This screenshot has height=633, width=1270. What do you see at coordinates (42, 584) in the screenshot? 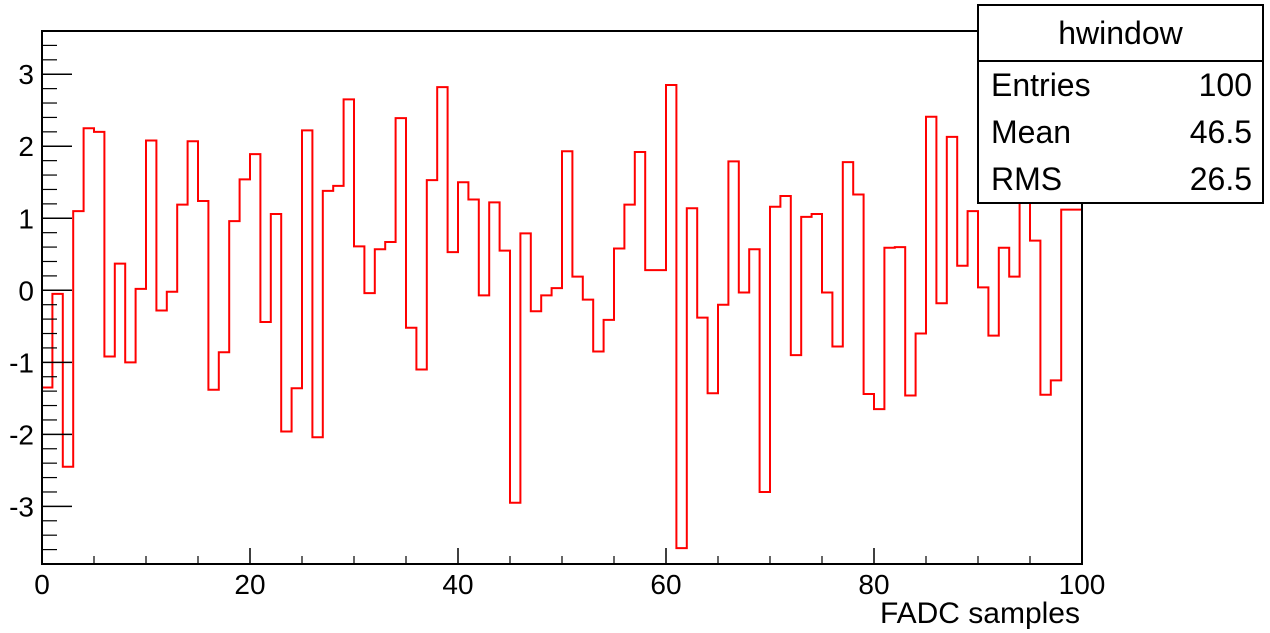
I see `x-tick-label: 0` at bounding box center [42, 584].